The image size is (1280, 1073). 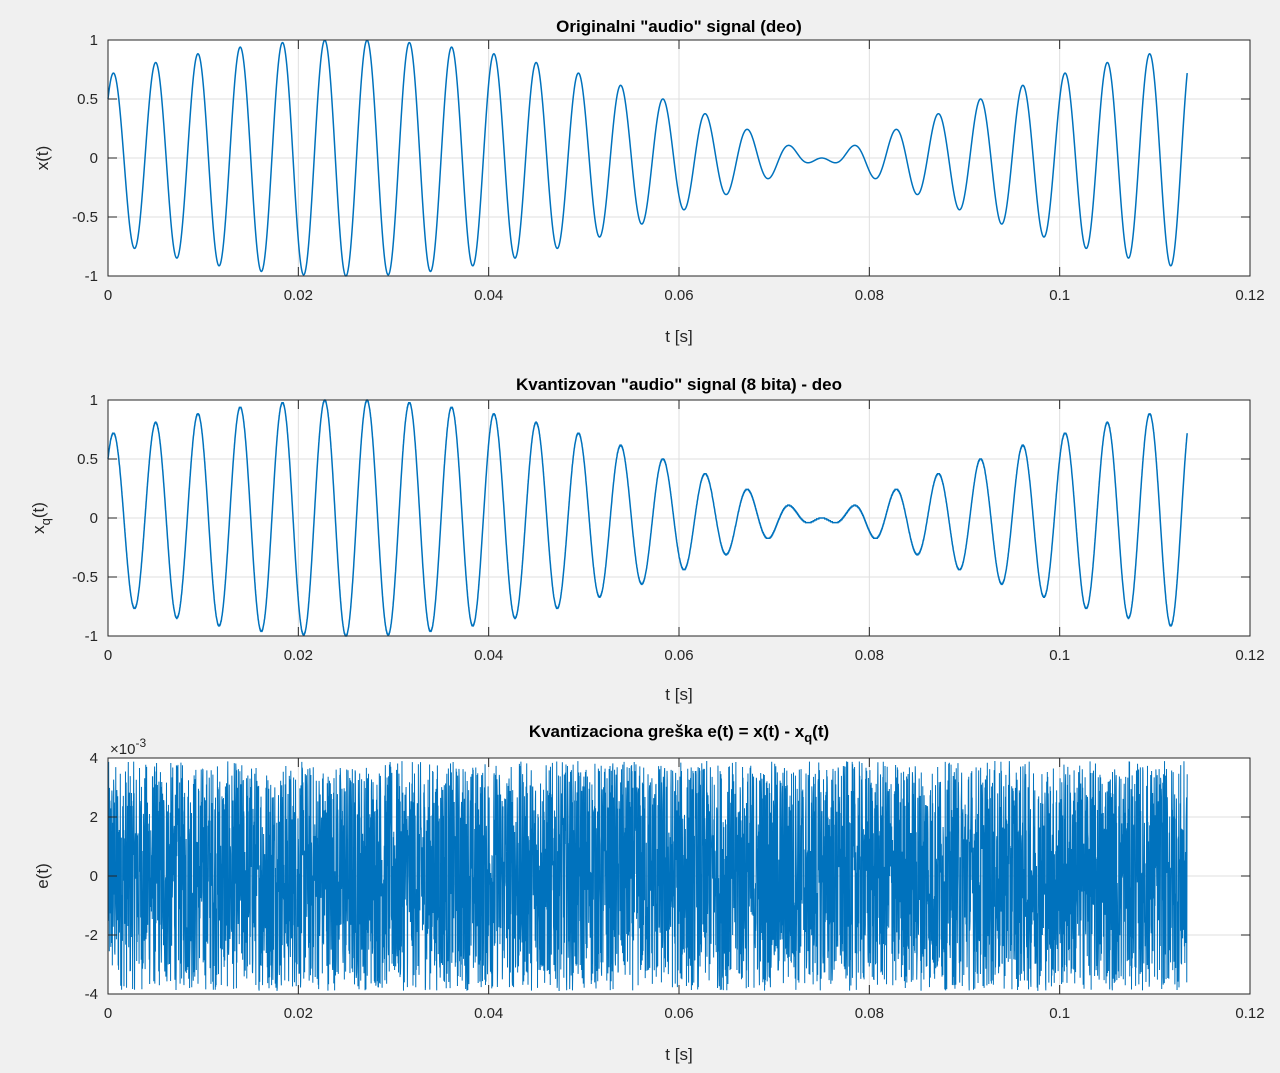 What do you see at coordinates (122, 749) in the screenshot?
I see `subplot-3-exponent-base: ×10` at bounding box center [122, 749].